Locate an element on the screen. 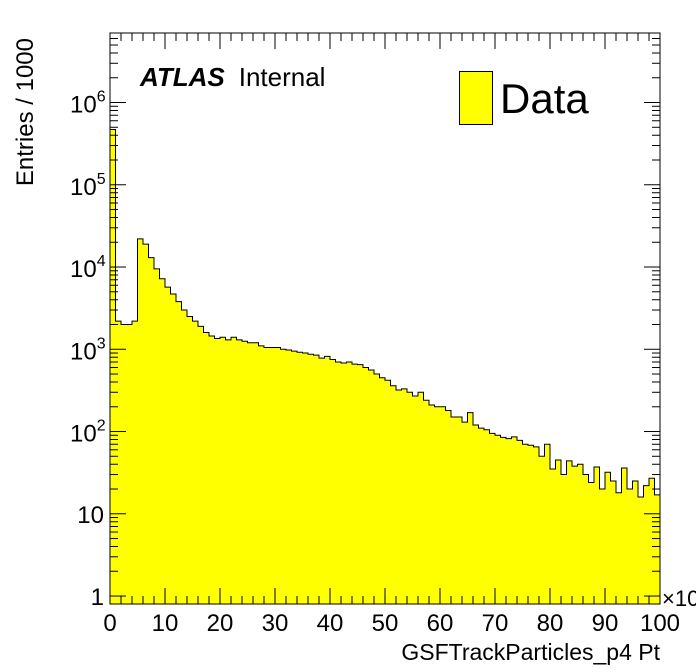 The height and width of the screenshot is (672, 696). atlas-experiment-label: ATLAS is located at coordinates (182, 77).